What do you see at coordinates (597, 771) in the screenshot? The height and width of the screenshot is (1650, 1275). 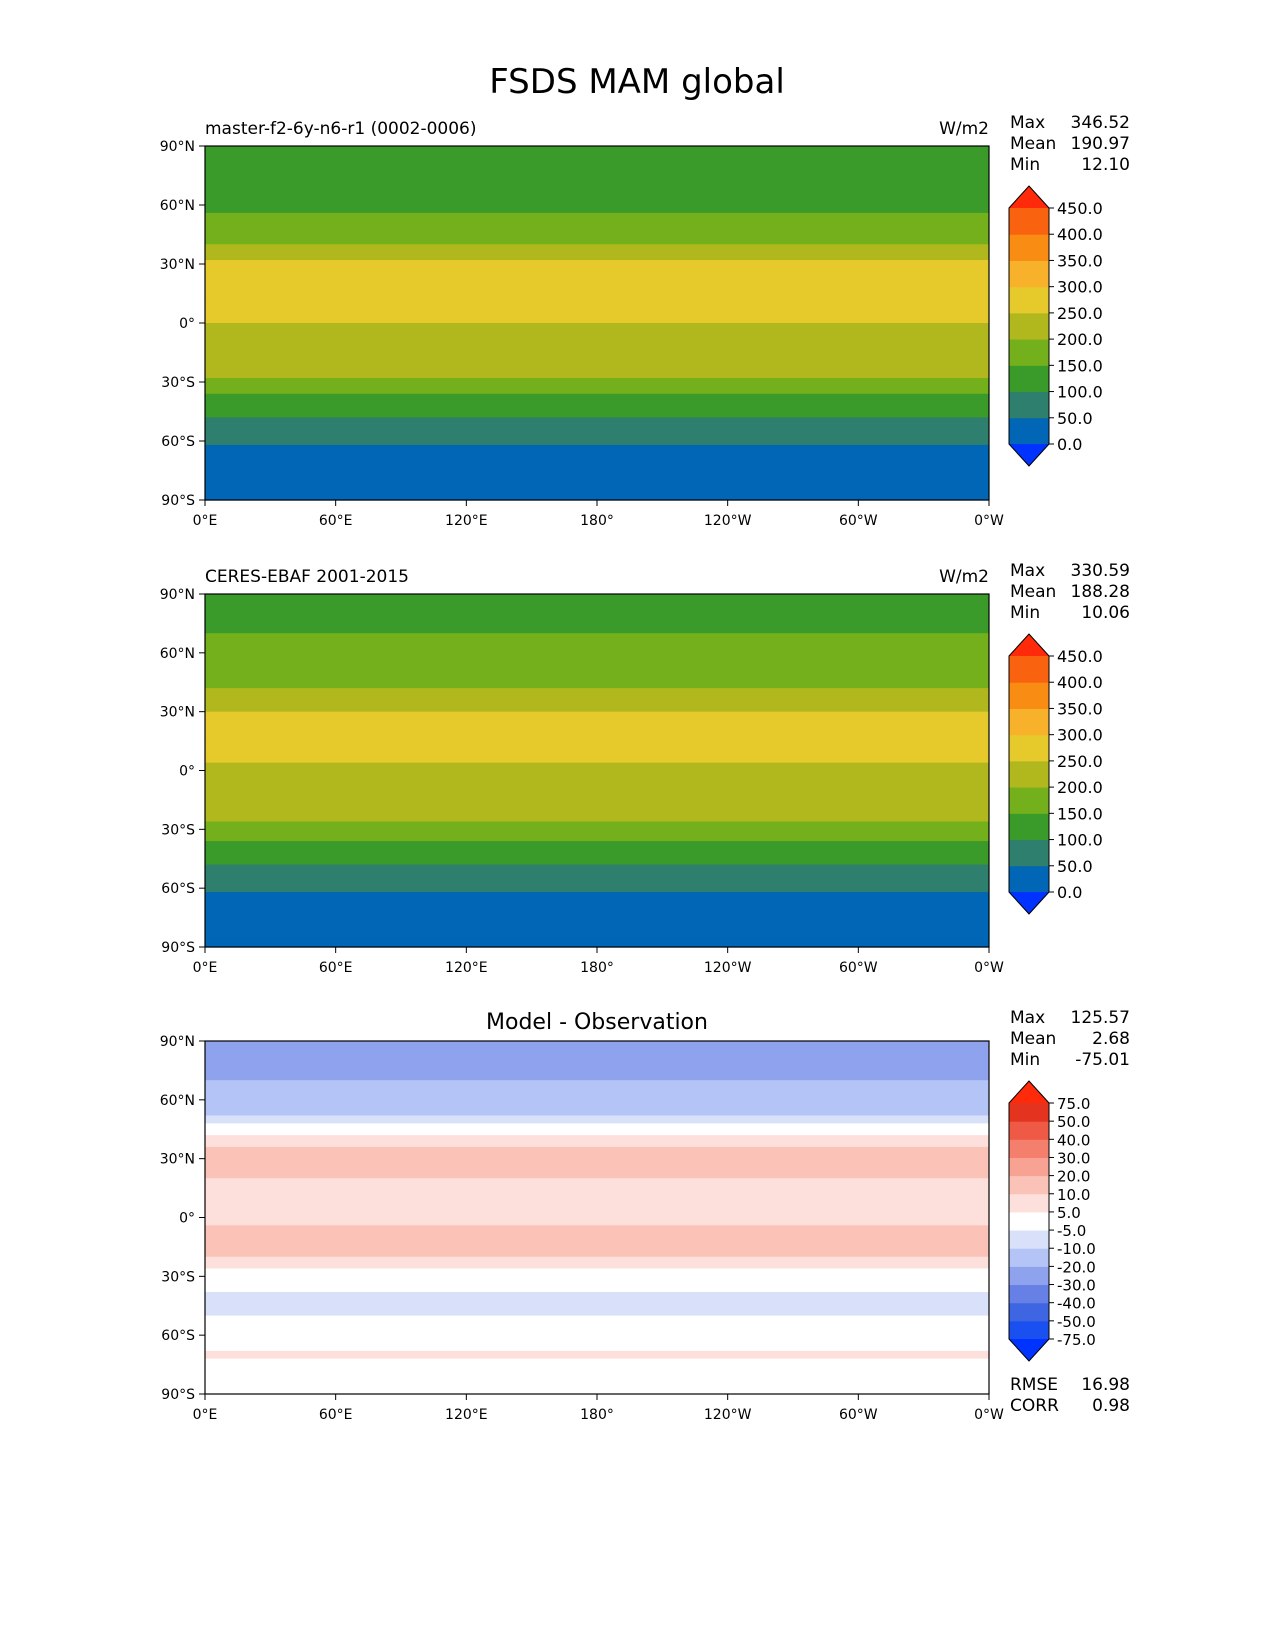 I see `map-field` at bounding box center [597, 771].